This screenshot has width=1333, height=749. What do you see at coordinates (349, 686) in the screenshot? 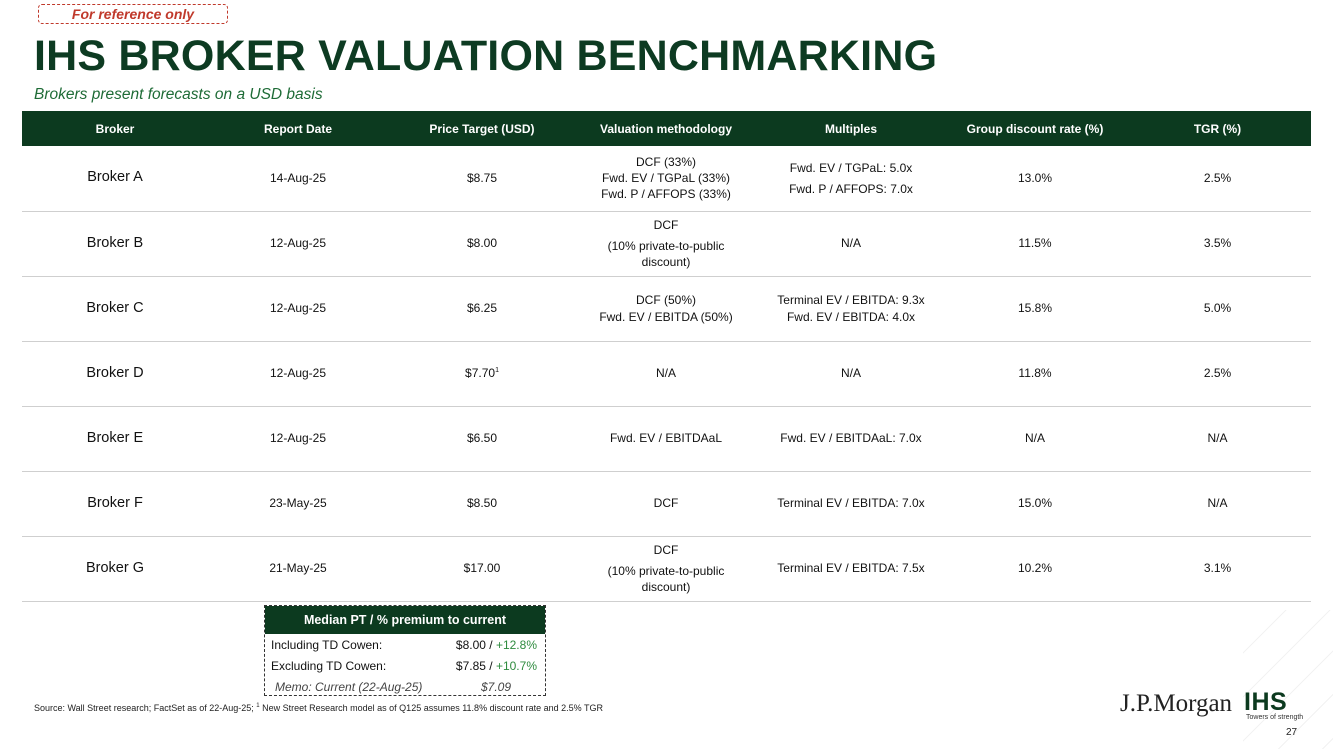
I see `memo-label: Memo: Current (22-Aug-25)` at bounding box center [349, 686].